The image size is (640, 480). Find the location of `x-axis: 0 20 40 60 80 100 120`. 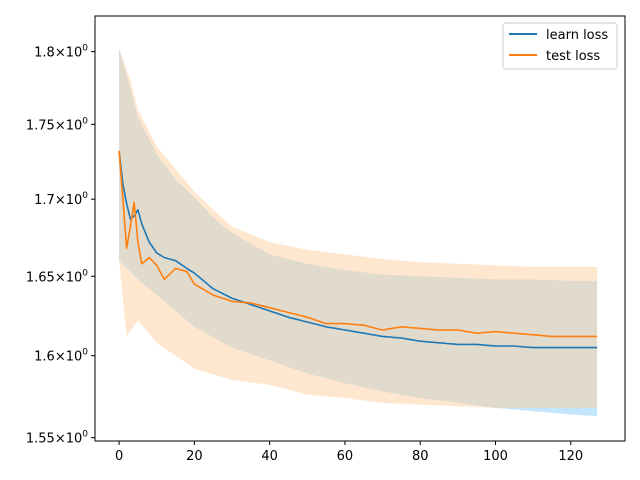

x-axis: 0 20 40 60 80 100 120 is located at coordinates (349, 452).